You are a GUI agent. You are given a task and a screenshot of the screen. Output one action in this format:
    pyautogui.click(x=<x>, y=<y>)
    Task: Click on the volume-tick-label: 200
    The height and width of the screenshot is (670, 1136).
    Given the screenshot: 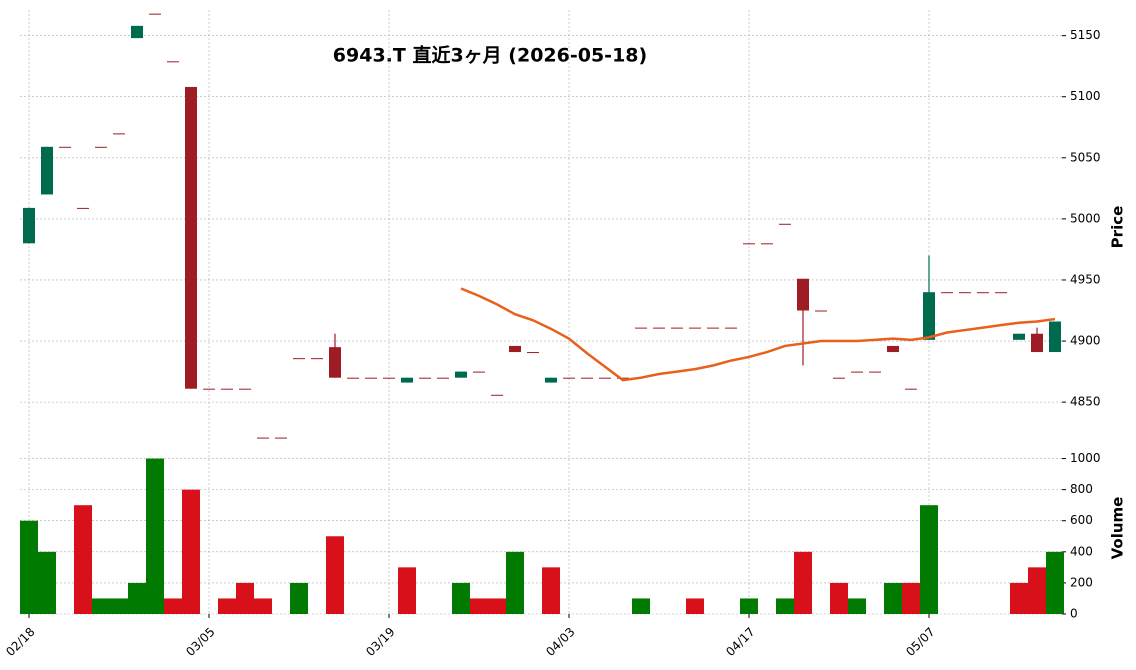 What is the action you would take?
    pyautogui.click(x=1081, y=582)
    